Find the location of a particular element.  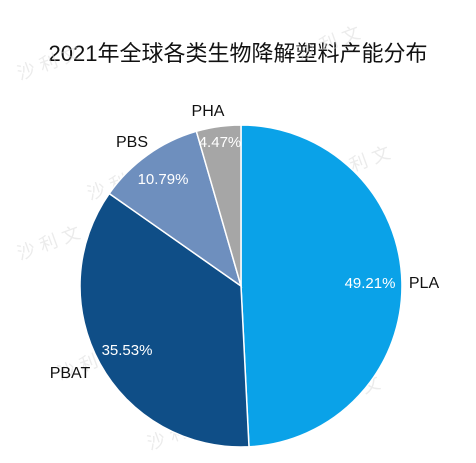

pie-value-label-pbat: 35.53% is located at coordinates (127, 350).